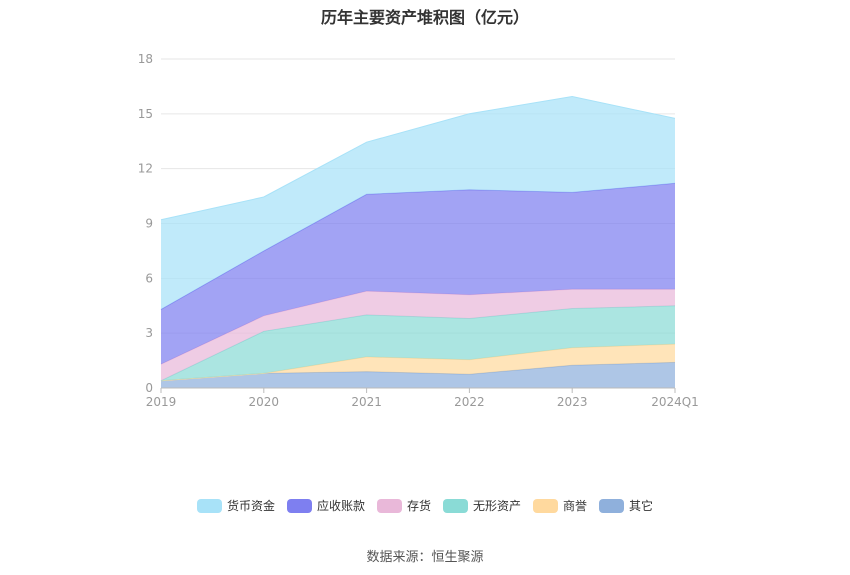  I want to click on legend: 货币资金 应收账款 存货 无形资产 商誉 其它, so click(425, 505).